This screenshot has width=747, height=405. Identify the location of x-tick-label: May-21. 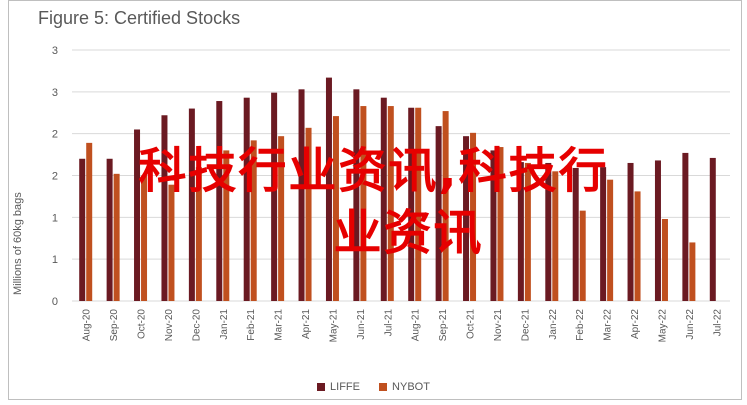
(333, 326).